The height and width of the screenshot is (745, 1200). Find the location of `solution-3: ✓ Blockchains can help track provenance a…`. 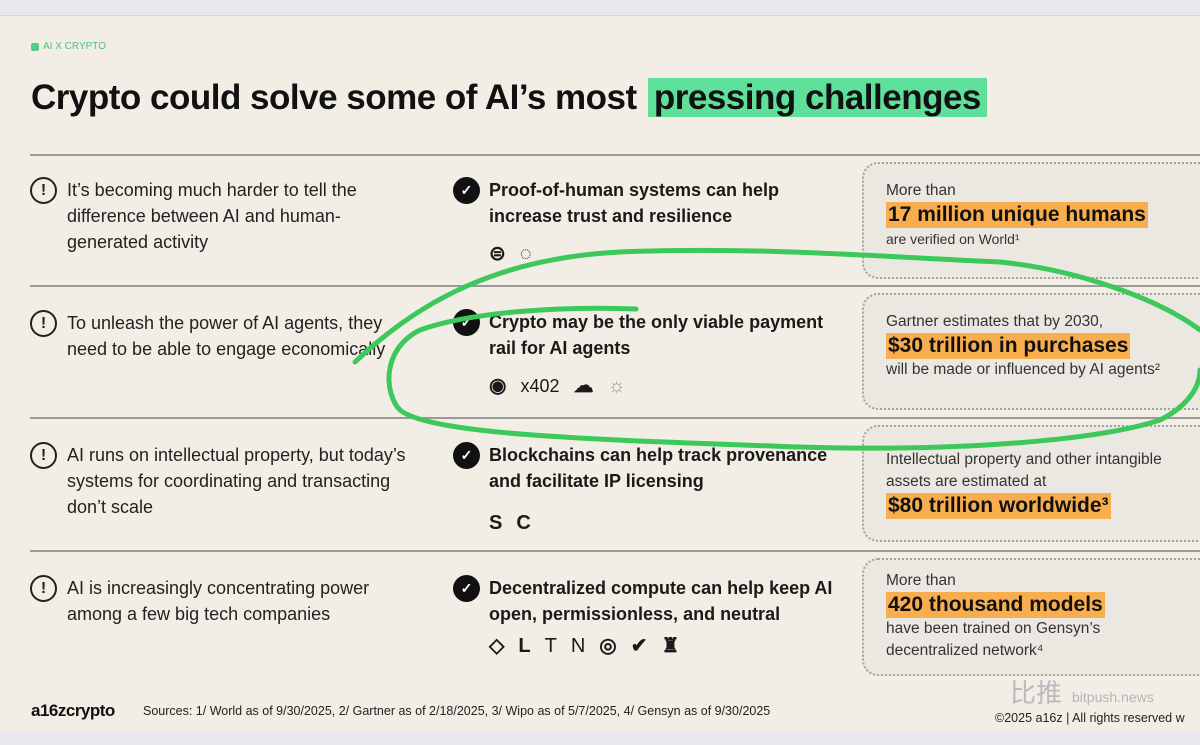

solution-3: ✓ Blockchains can help track provenance a… is located at coordinates (648, 489).